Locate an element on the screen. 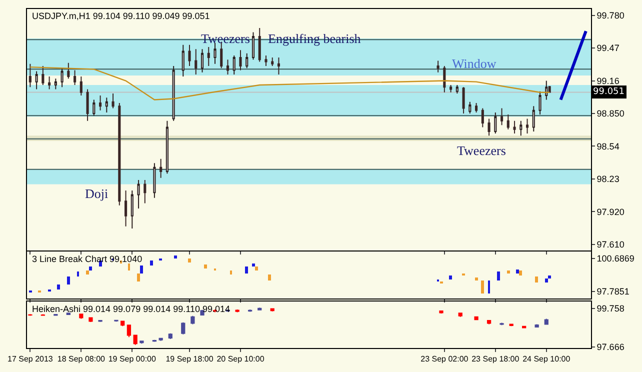 The width and height of the screenshot is (642, 372). x-tick-label: 23 Sep 18:00 is located at coordinates (496, 359).